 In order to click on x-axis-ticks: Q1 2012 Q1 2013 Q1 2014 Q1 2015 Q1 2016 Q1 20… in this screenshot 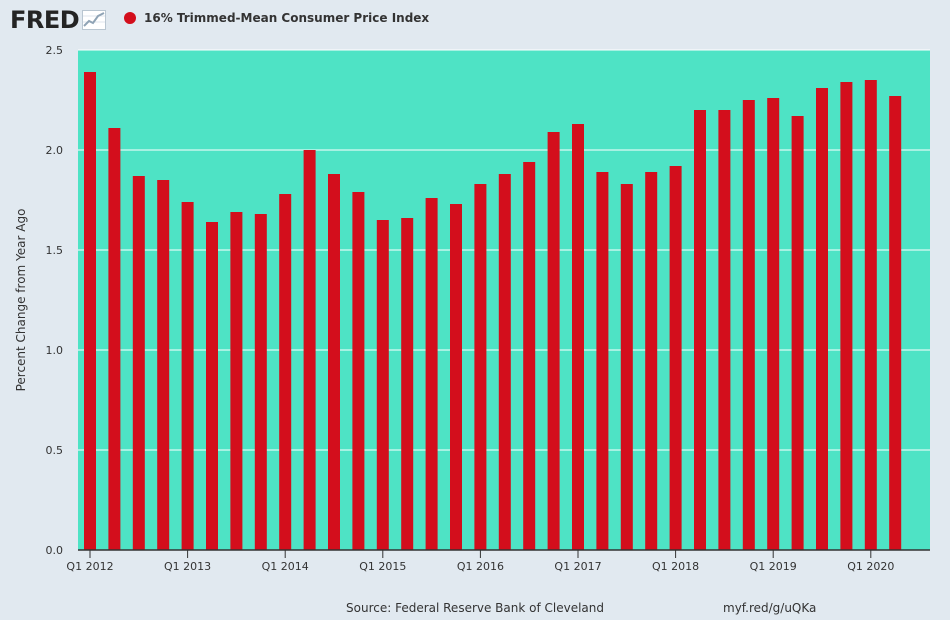, I will do `click(480, 561)`.